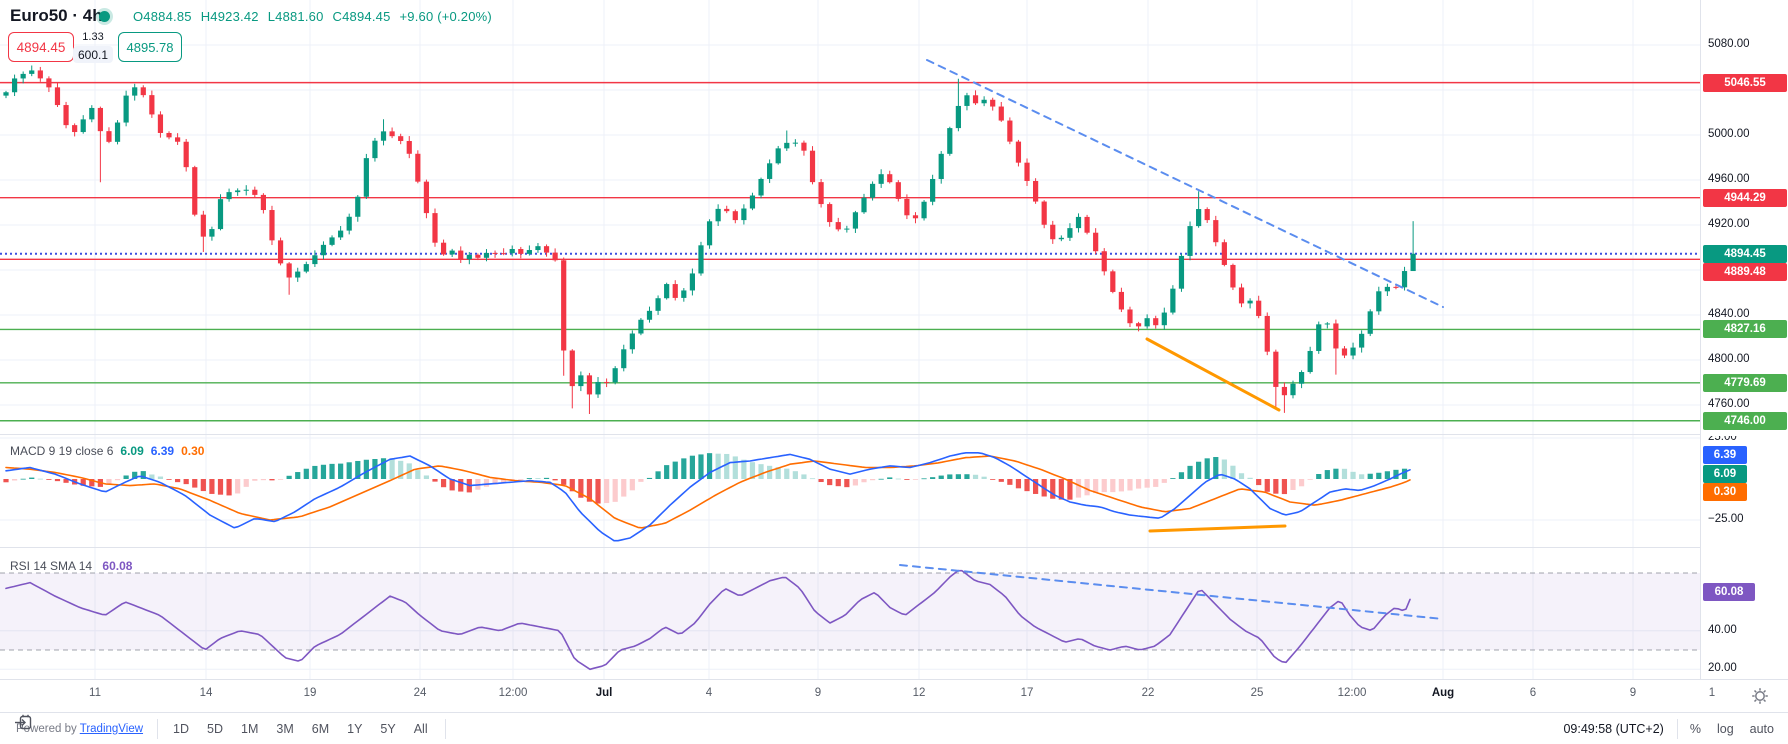 The height and width of the screenshot is (744, 1788). What do you see at coordinates (1443, 693) in the screenshot?
I see `time-axis-label: Aug` at bounding box center [1443, 693].